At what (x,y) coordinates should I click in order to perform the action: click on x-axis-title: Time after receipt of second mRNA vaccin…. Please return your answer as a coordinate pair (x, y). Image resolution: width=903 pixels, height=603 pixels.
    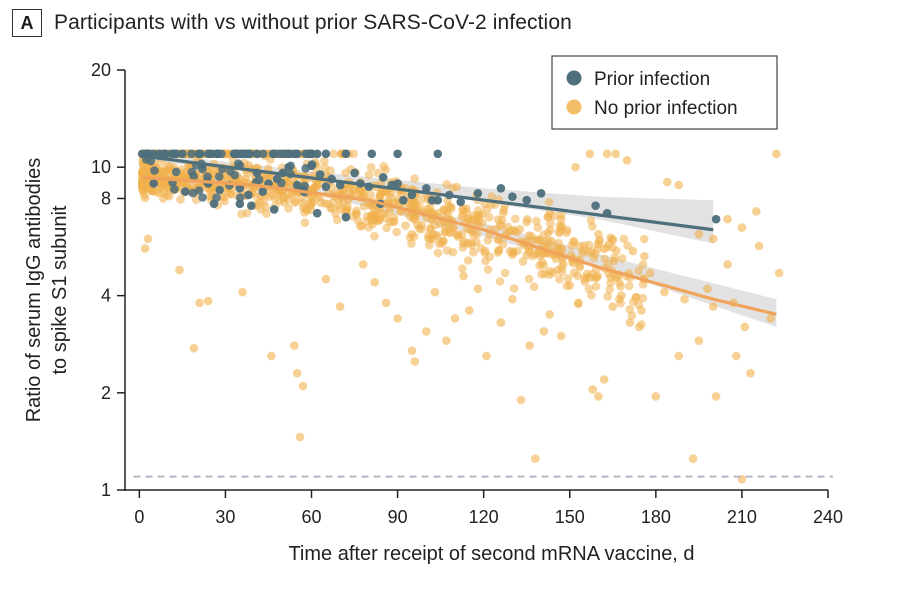
    Looking at the image, I should click on (491, 554).